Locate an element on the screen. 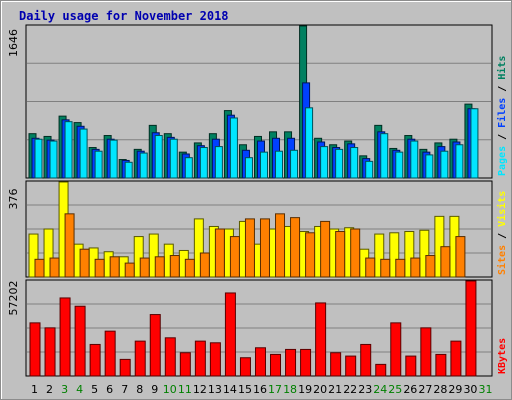  x-tick-label: 24 is located at coordinates (380, 389).